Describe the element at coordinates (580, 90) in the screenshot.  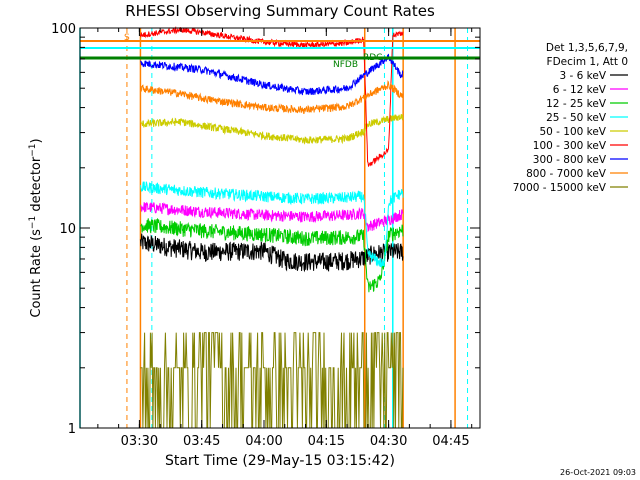
I see `legend-label: 6 - 12 keV` at that location.